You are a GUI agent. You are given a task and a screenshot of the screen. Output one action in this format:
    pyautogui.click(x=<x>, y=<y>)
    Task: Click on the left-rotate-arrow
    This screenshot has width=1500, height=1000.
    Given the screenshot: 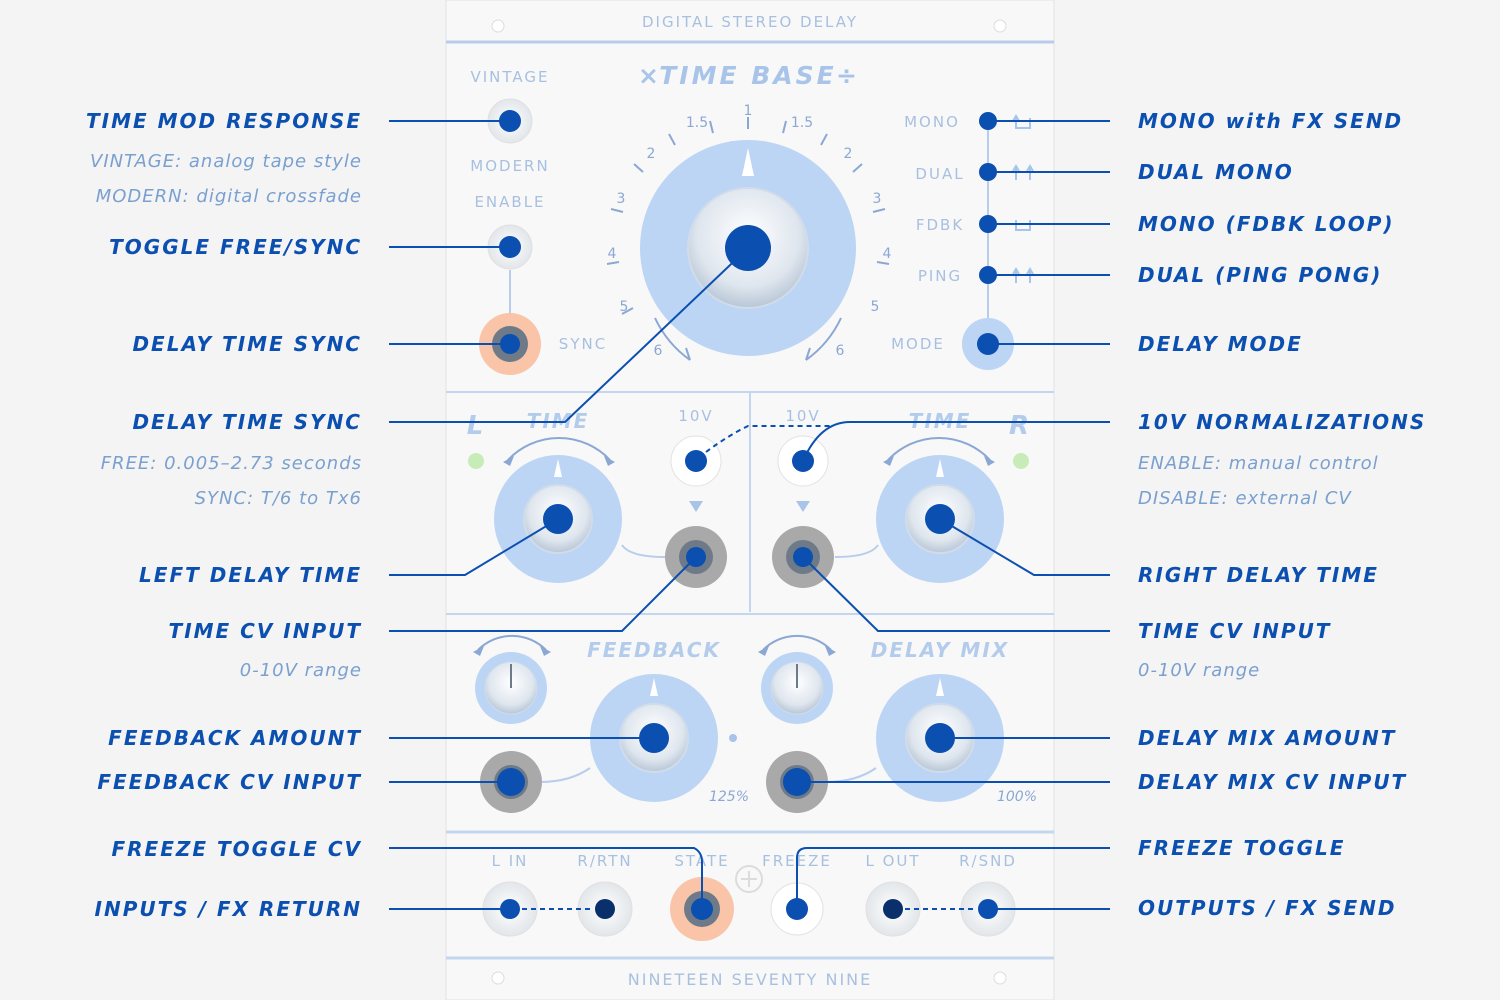 What is the action you would take?
    pyautogui.click(x=559, y=449)
    